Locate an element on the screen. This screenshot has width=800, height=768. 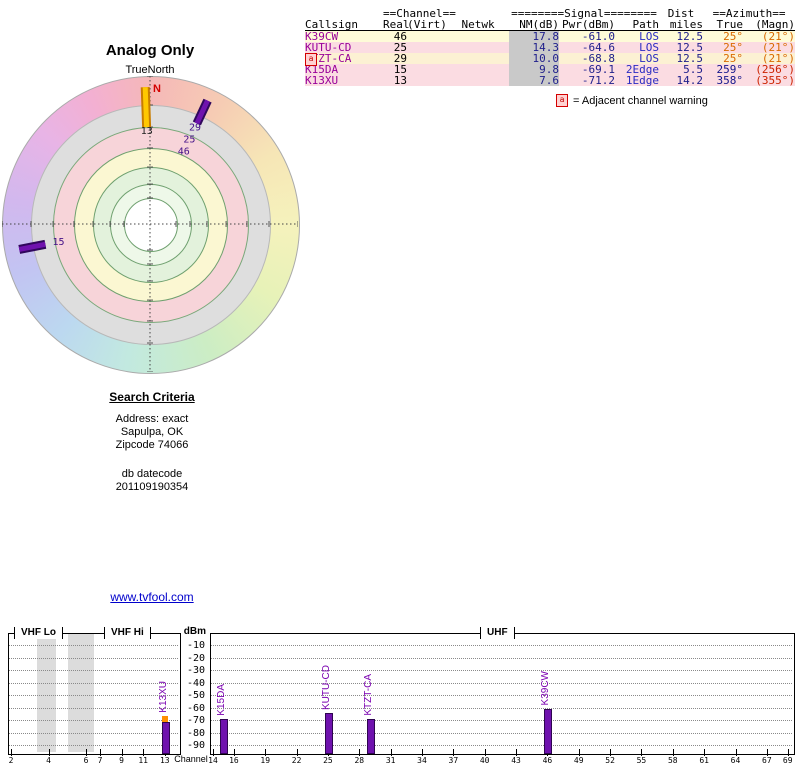
x-axis-tick-label: 61 is located at coordinates (704, 760).